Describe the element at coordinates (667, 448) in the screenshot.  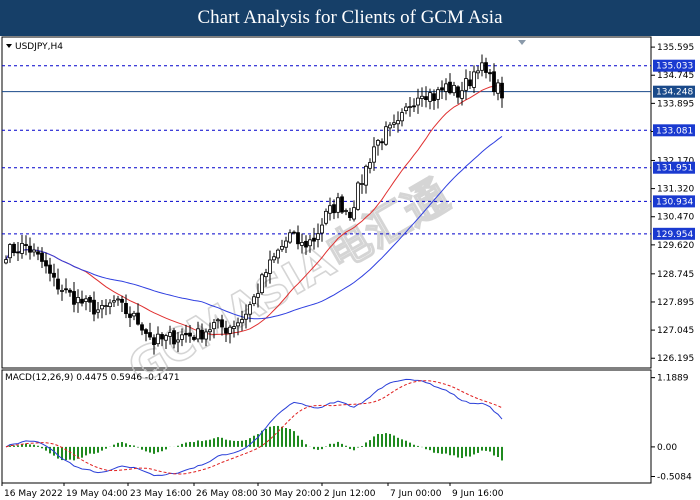
I see `macd-tick-label: 0.00` at that location.